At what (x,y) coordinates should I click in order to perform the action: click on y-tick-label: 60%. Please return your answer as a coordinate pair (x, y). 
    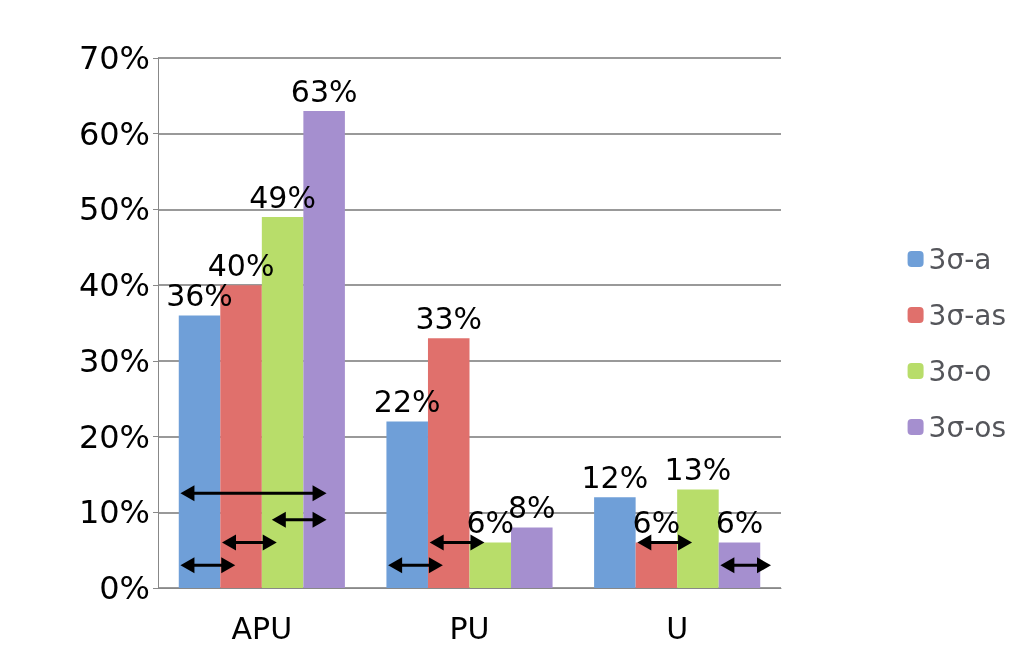
    Looking at the image, I should click on (114, 133).